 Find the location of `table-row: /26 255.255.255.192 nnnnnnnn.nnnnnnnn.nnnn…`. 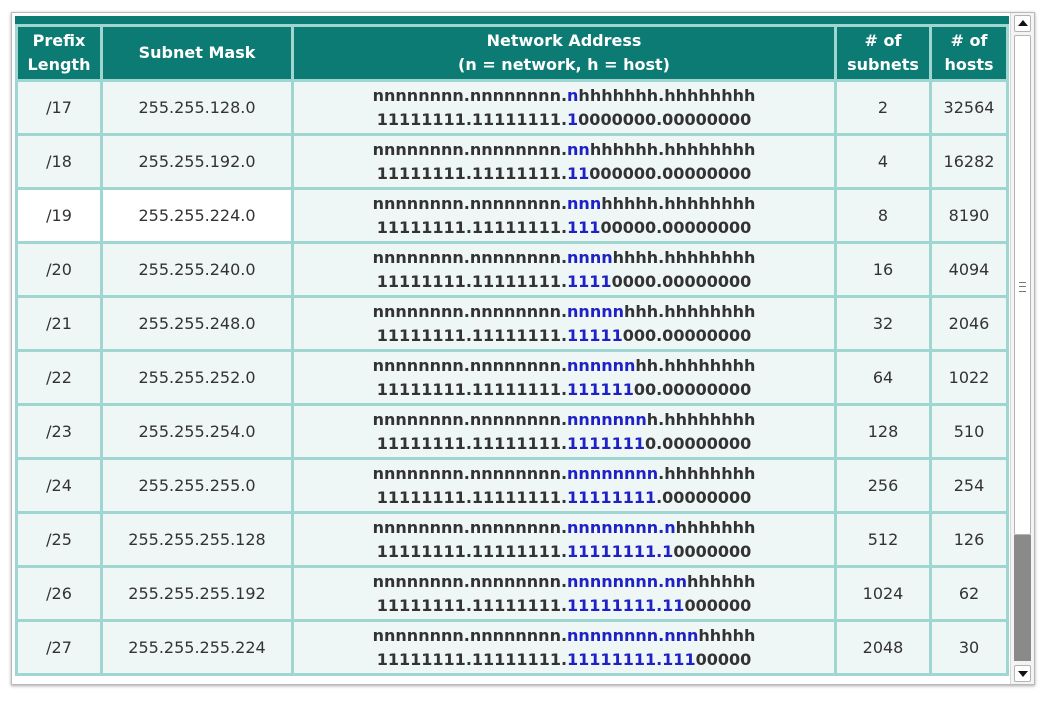

table-row: /26 255.255.255.192 nnnnnnnn.nnnnnnnn.nnnn… is located at coordinates (512, 595).